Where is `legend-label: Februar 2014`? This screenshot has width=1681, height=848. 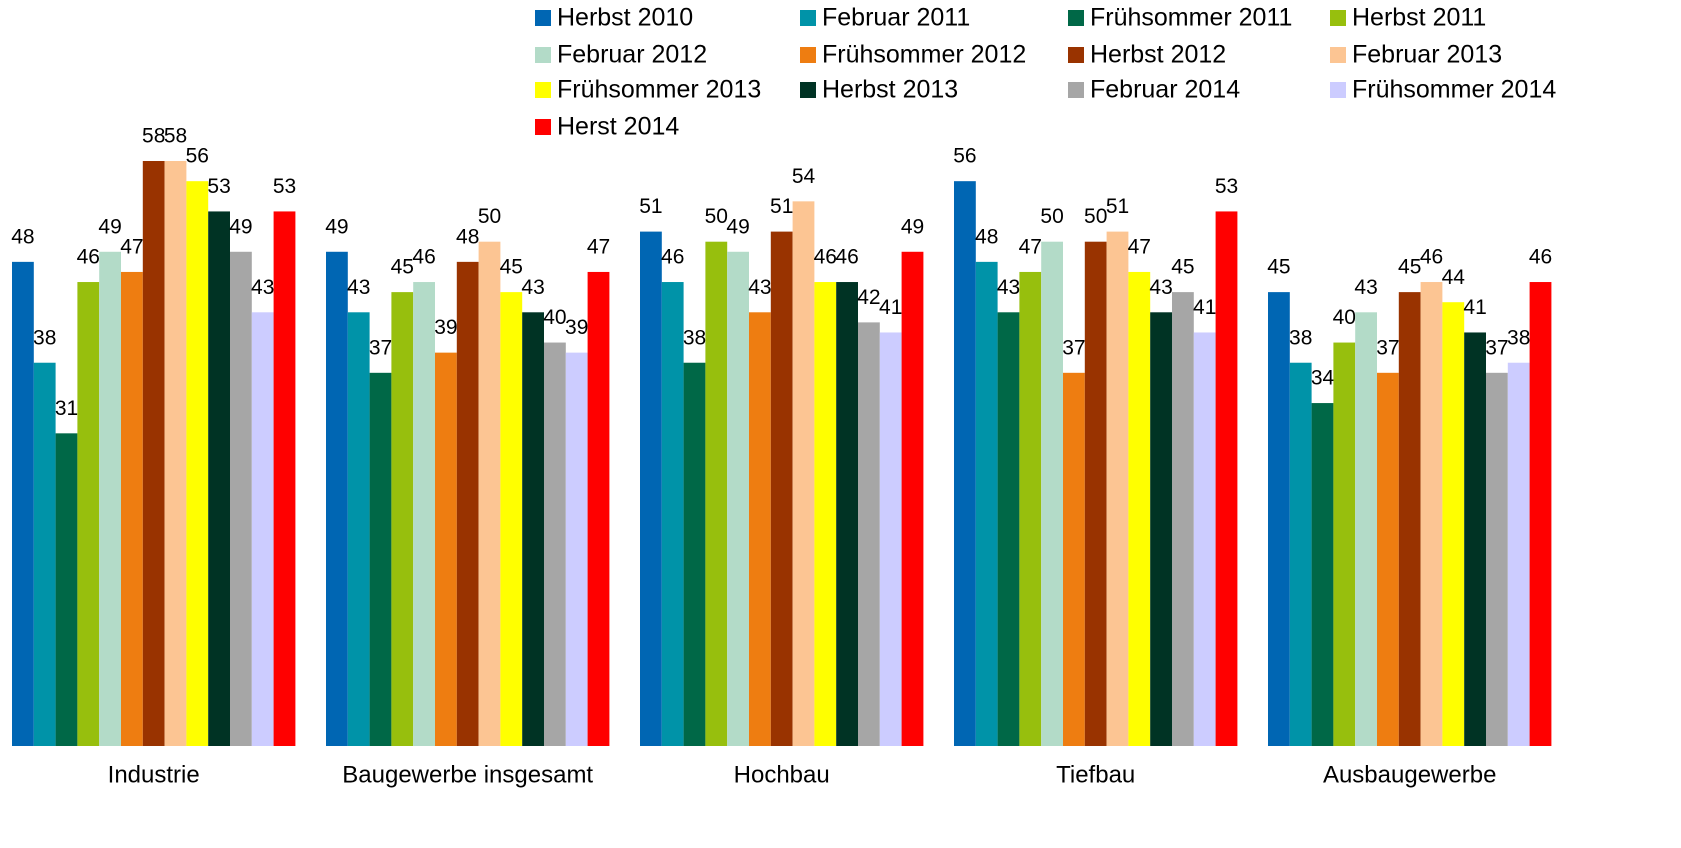
legend-label: Februar 2014 is located at coordinates (1165, 90).